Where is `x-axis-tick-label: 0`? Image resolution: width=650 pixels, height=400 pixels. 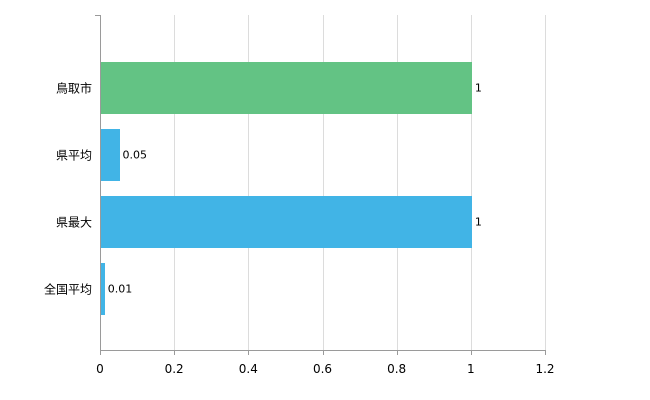 x-axis-tick-label: 0 is located at coordinates (100, 369).